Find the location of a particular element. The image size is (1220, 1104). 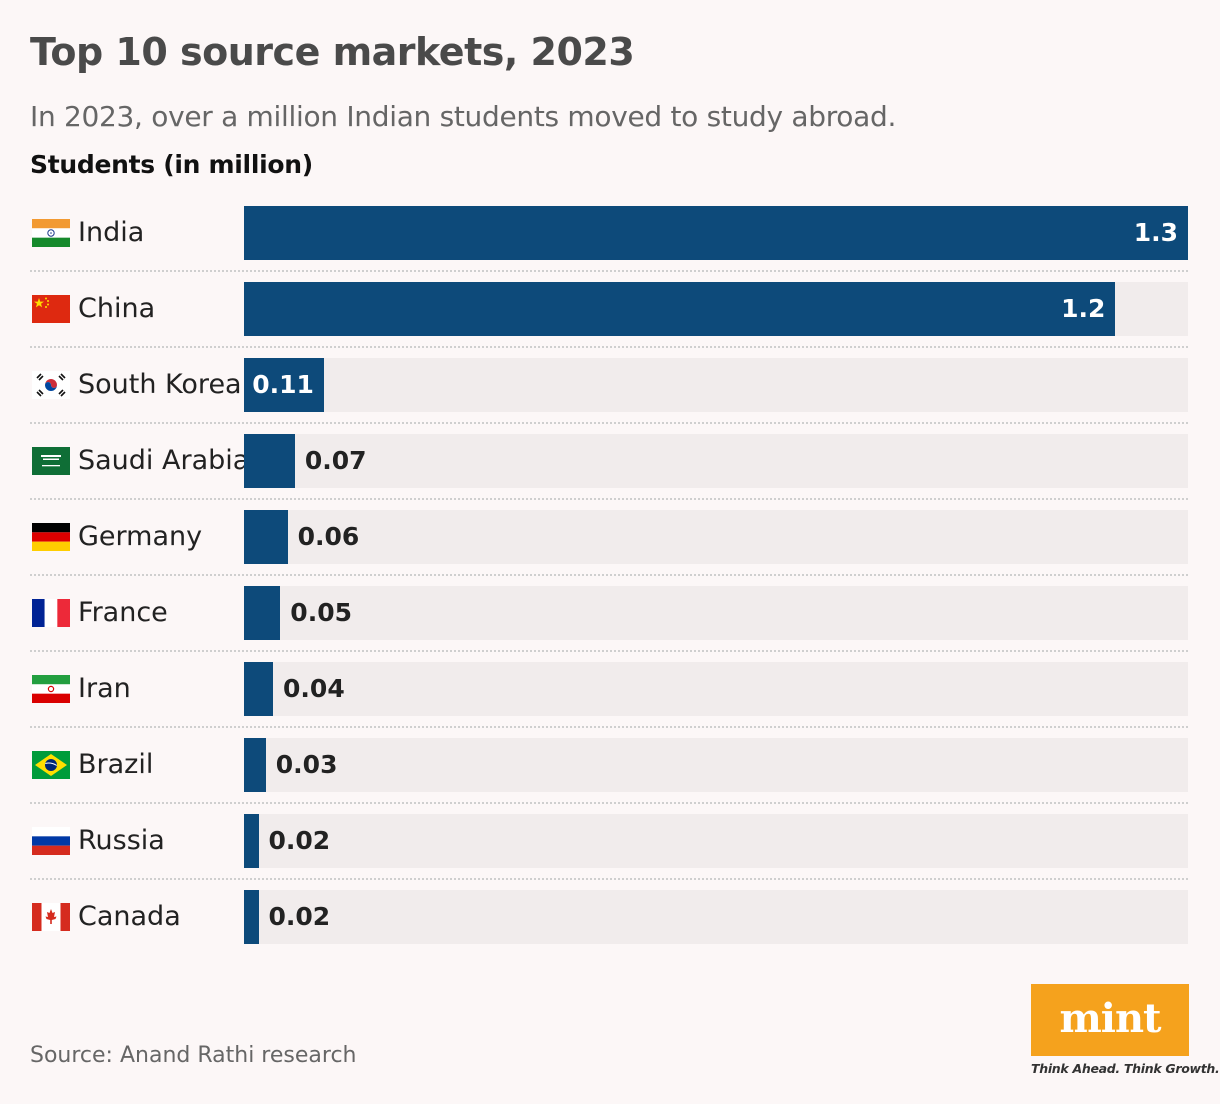

bar-china is located at coordinates (680, 309).